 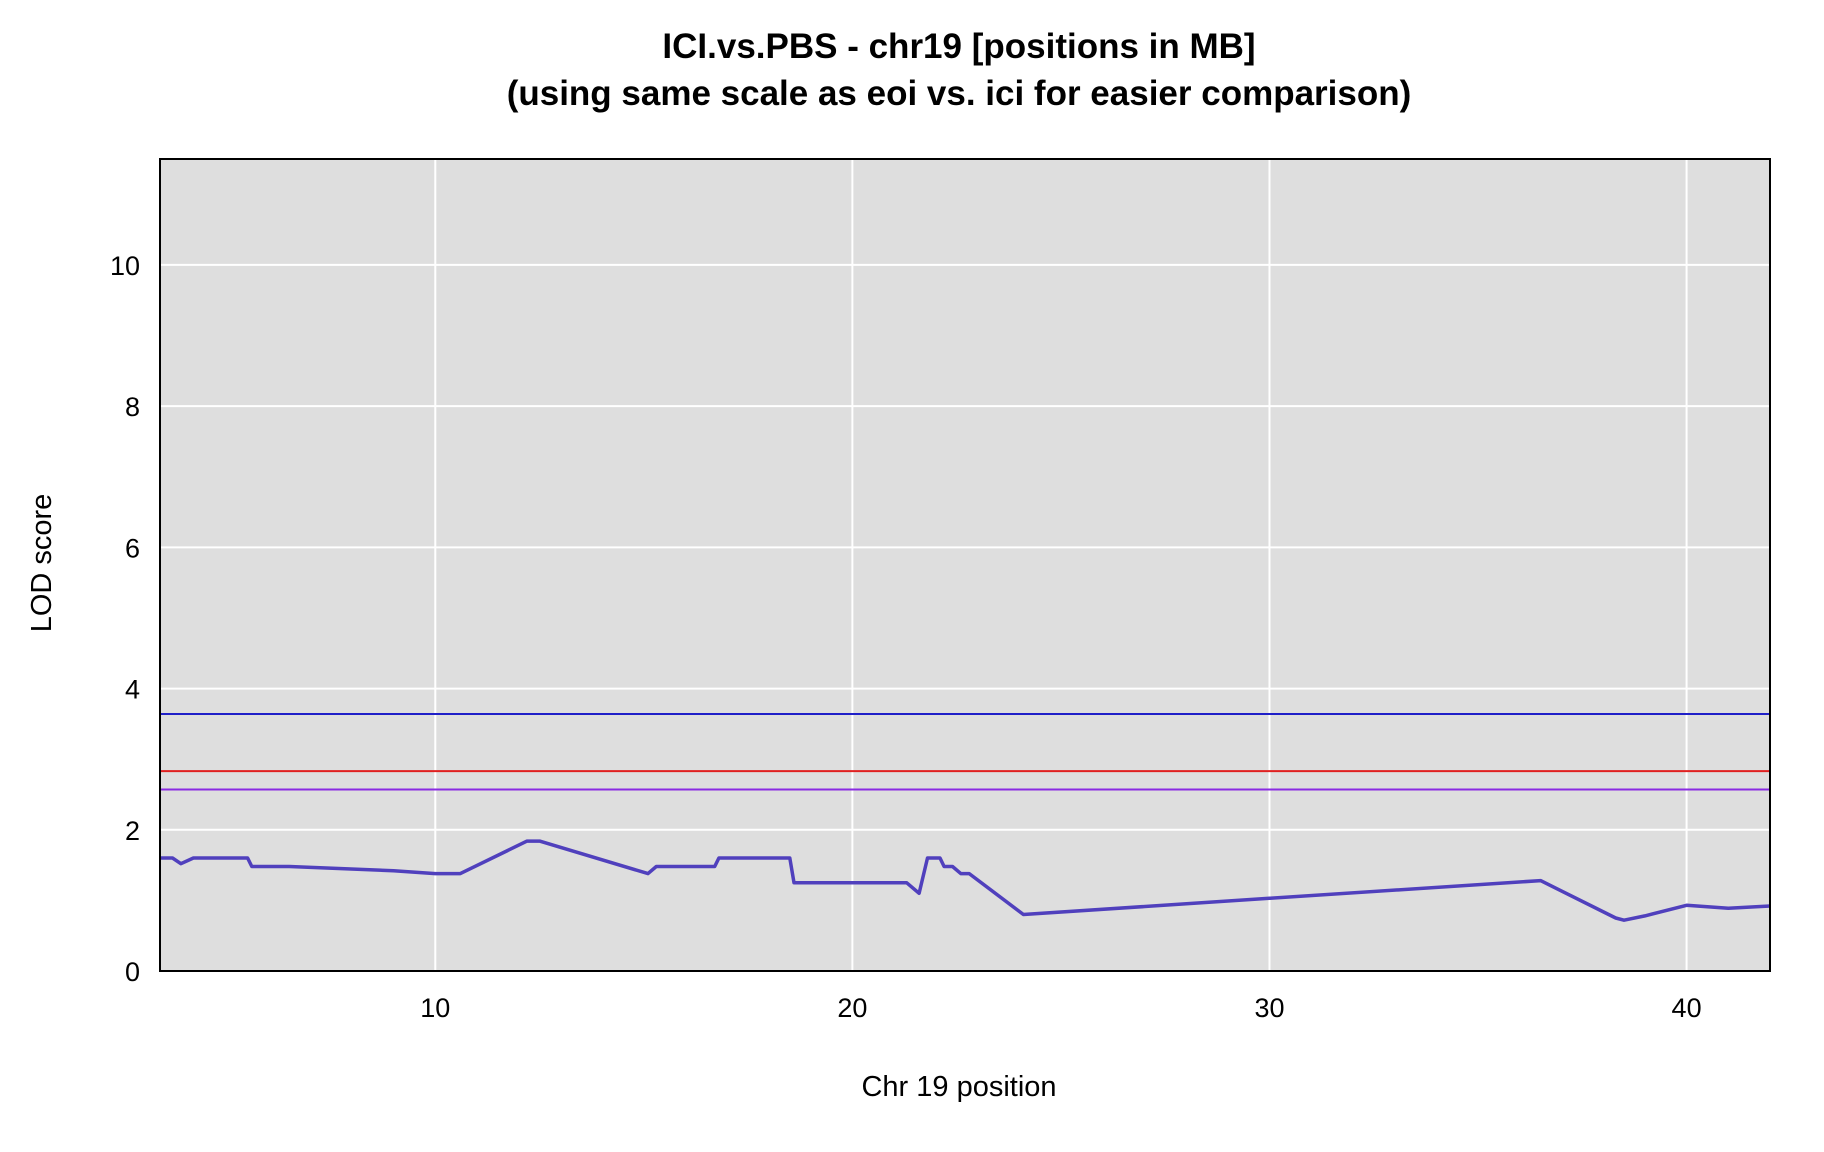 I want to click on x-tick-label: 40, so click(x=1687, y=1008).